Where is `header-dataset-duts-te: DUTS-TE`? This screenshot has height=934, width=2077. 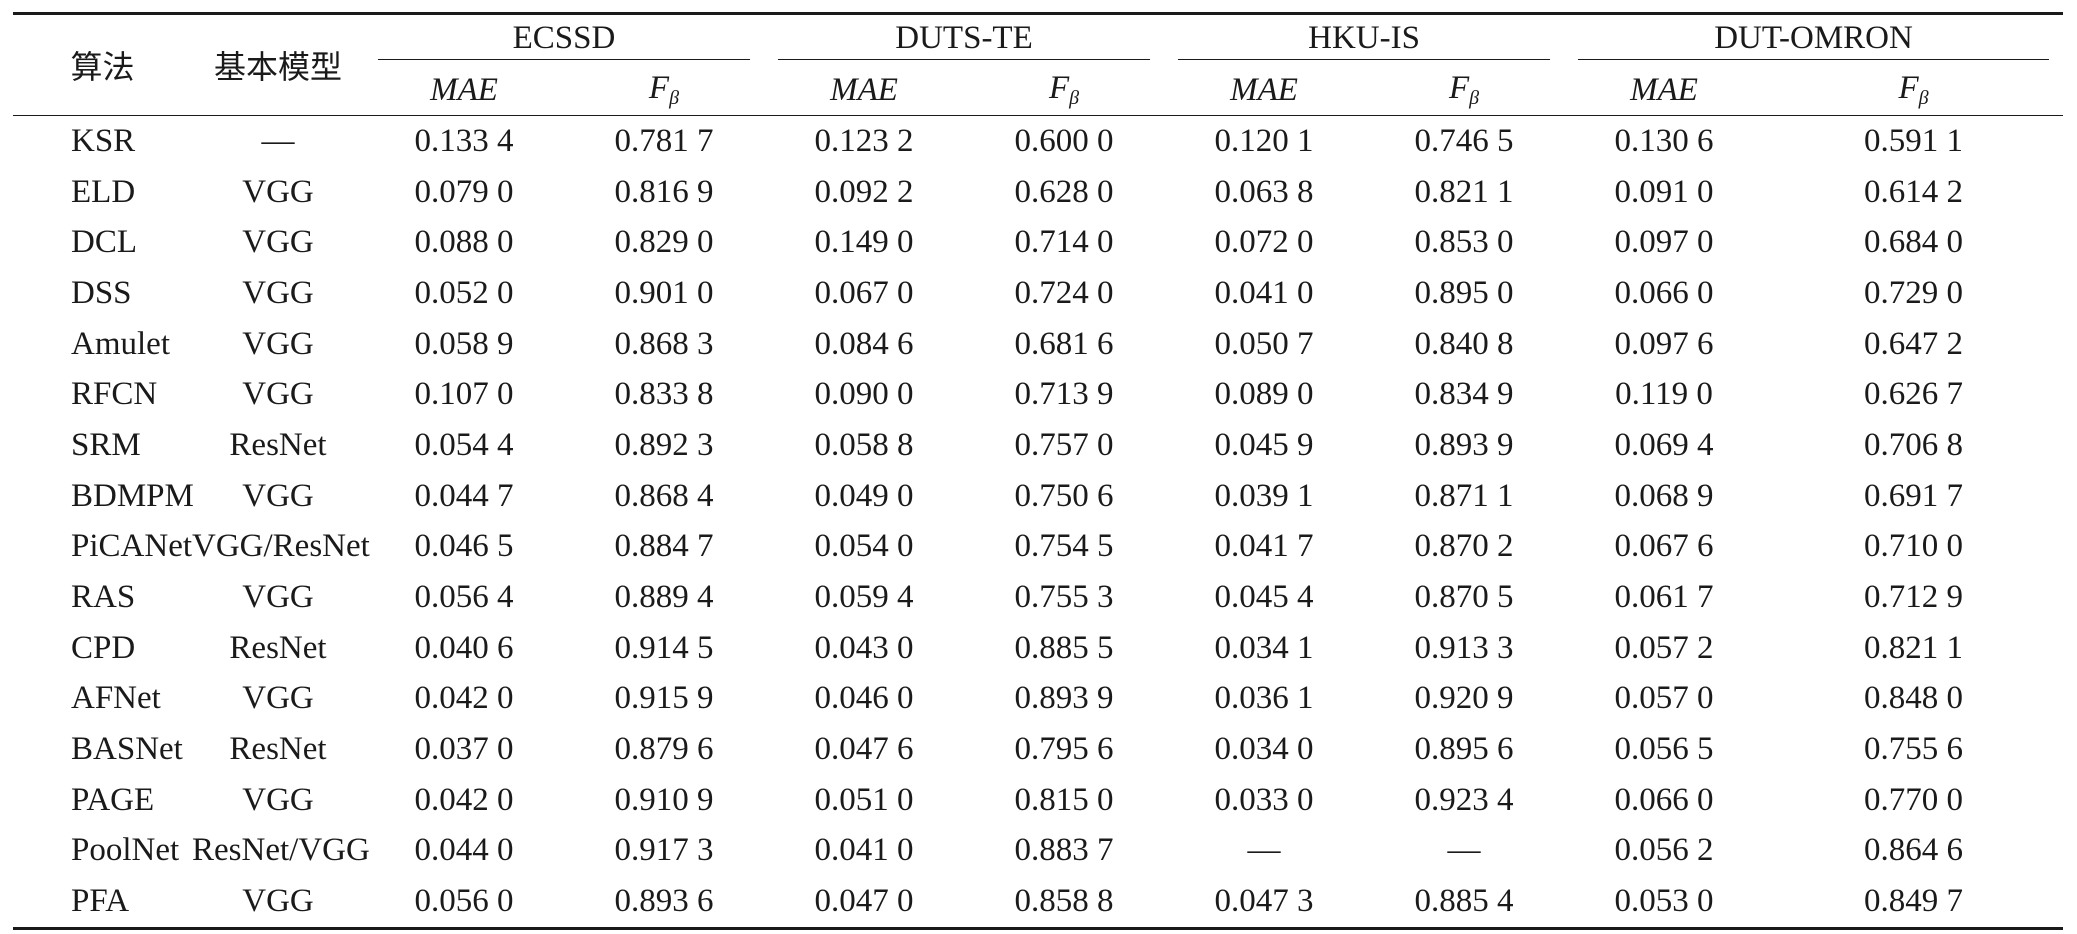
header-dataset-duts-te: DUTS-TE is located at coordinates (964, 40).